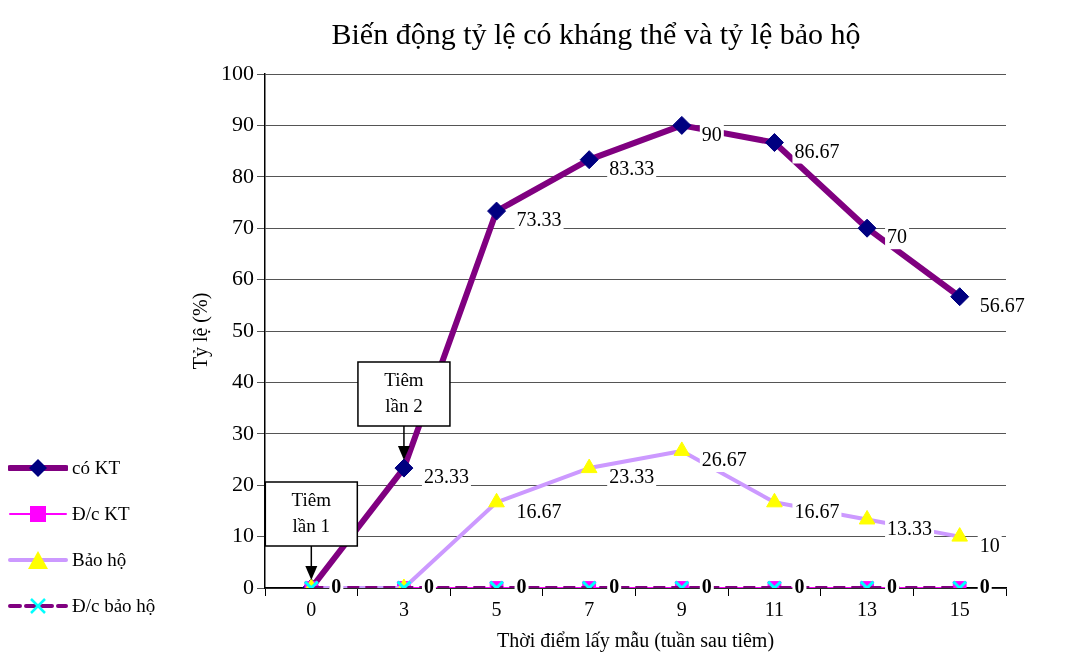 The width and height of the screenshot is (1076, 672). I want to click on x-tick-label: 5, so click(496, 609).